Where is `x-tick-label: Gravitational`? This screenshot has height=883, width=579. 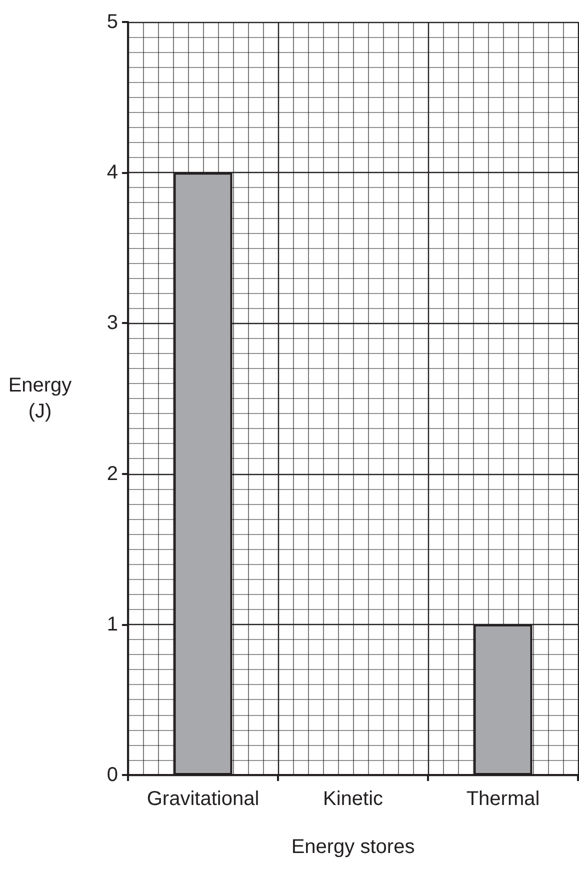
x-tick-label: Gravitational is located at coordinates (203, 799).